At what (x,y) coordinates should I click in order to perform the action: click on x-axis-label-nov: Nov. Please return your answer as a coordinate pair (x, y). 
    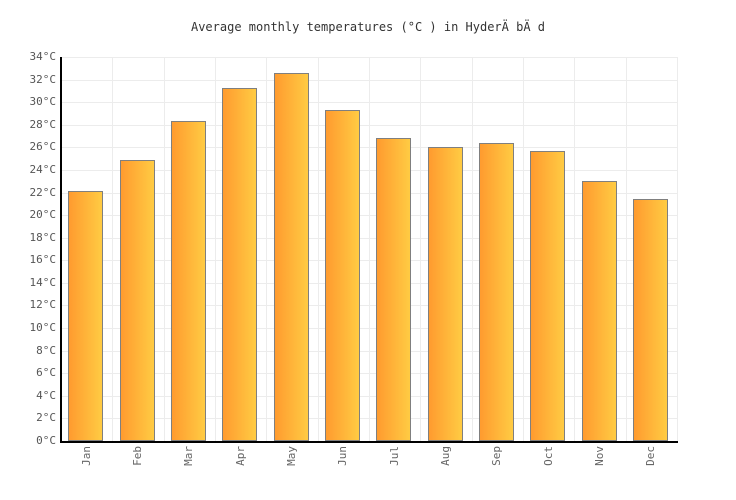
    Looking at the image, I should click on (599, 456).